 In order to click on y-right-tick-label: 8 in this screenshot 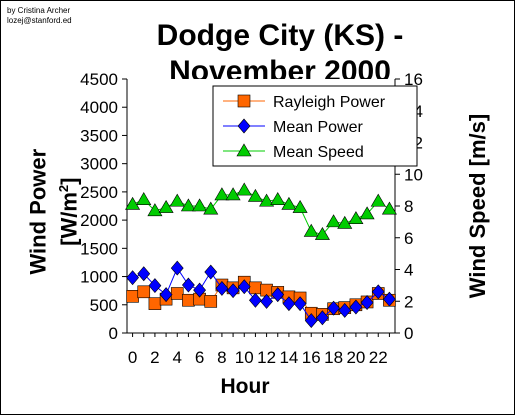, I will do `click(408, 206)`.